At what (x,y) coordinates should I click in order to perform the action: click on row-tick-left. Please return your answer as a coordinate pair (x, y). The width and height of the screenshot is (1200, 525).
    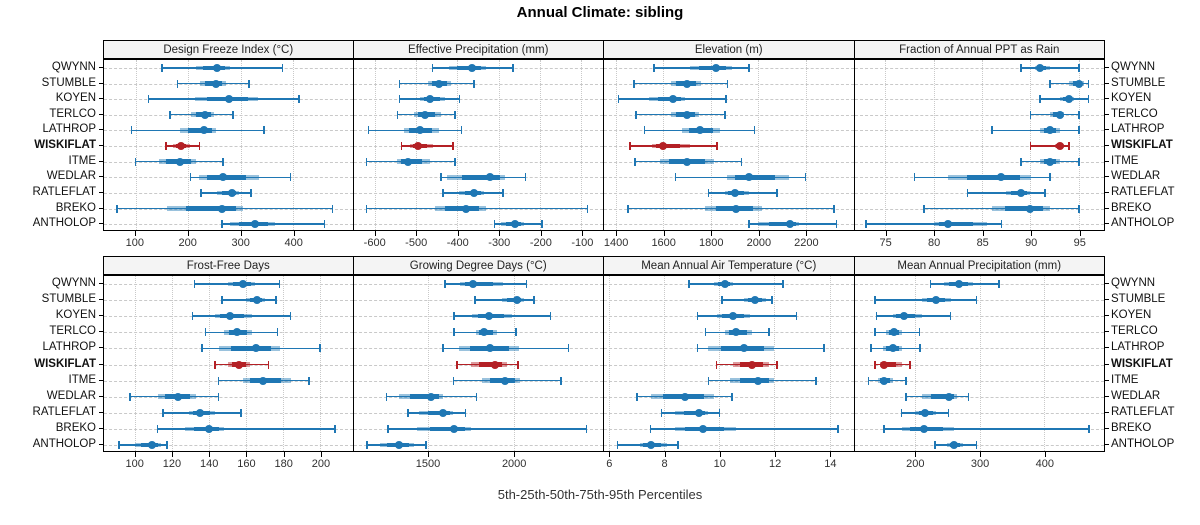
    Looking at the image, I should click on (101, 300).